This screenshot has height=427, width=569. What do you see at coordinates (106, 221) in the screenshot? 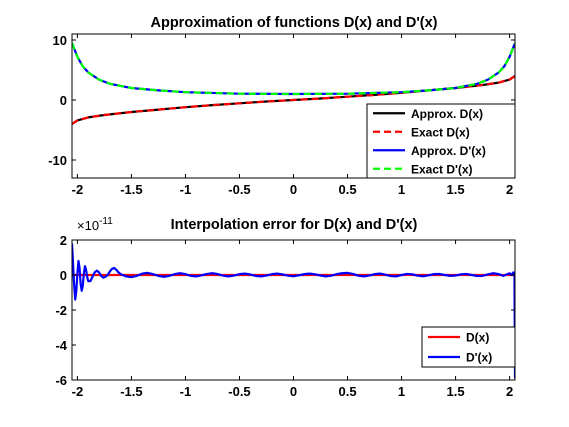
I see `exponent-power: -11` at bounding box center [106, 221].